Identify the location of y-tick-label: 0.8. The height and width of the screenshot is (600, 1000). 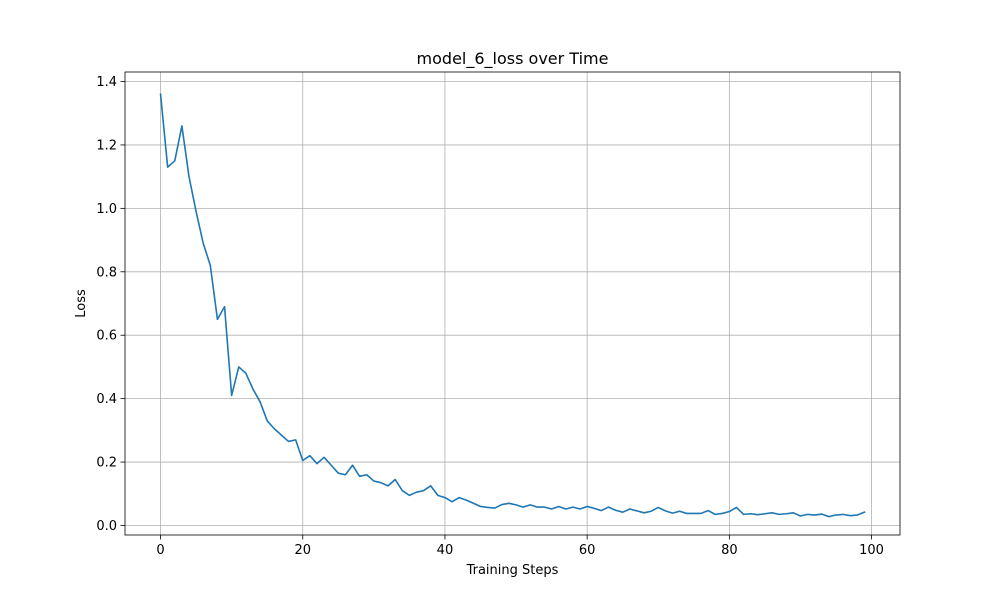
(106, 272).